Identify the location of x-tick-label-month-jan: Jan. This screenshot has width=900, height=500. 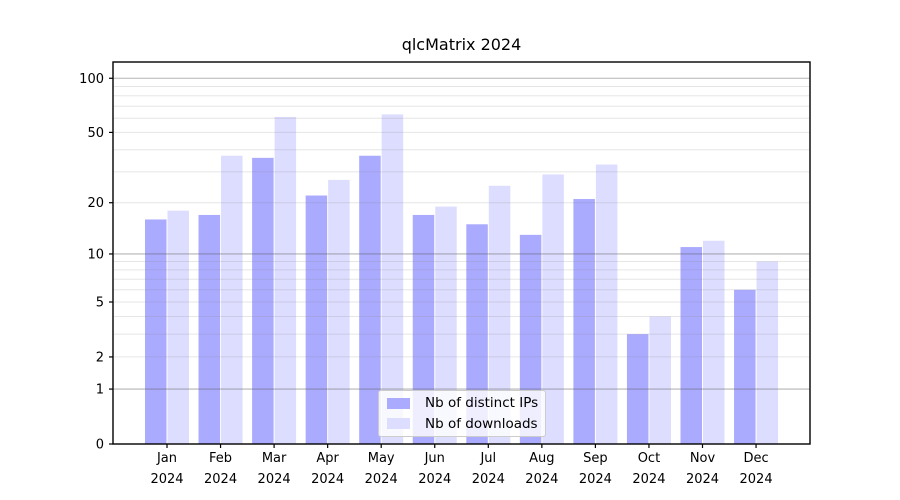
(166, 458).